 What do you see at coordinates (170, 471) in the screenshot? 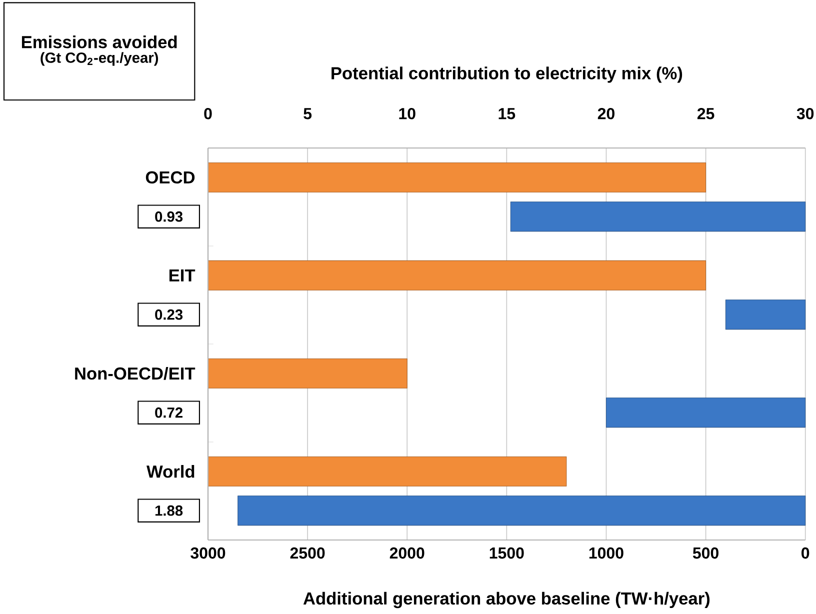
I see `y-tick-label: World` at bounding box center [170, 471].